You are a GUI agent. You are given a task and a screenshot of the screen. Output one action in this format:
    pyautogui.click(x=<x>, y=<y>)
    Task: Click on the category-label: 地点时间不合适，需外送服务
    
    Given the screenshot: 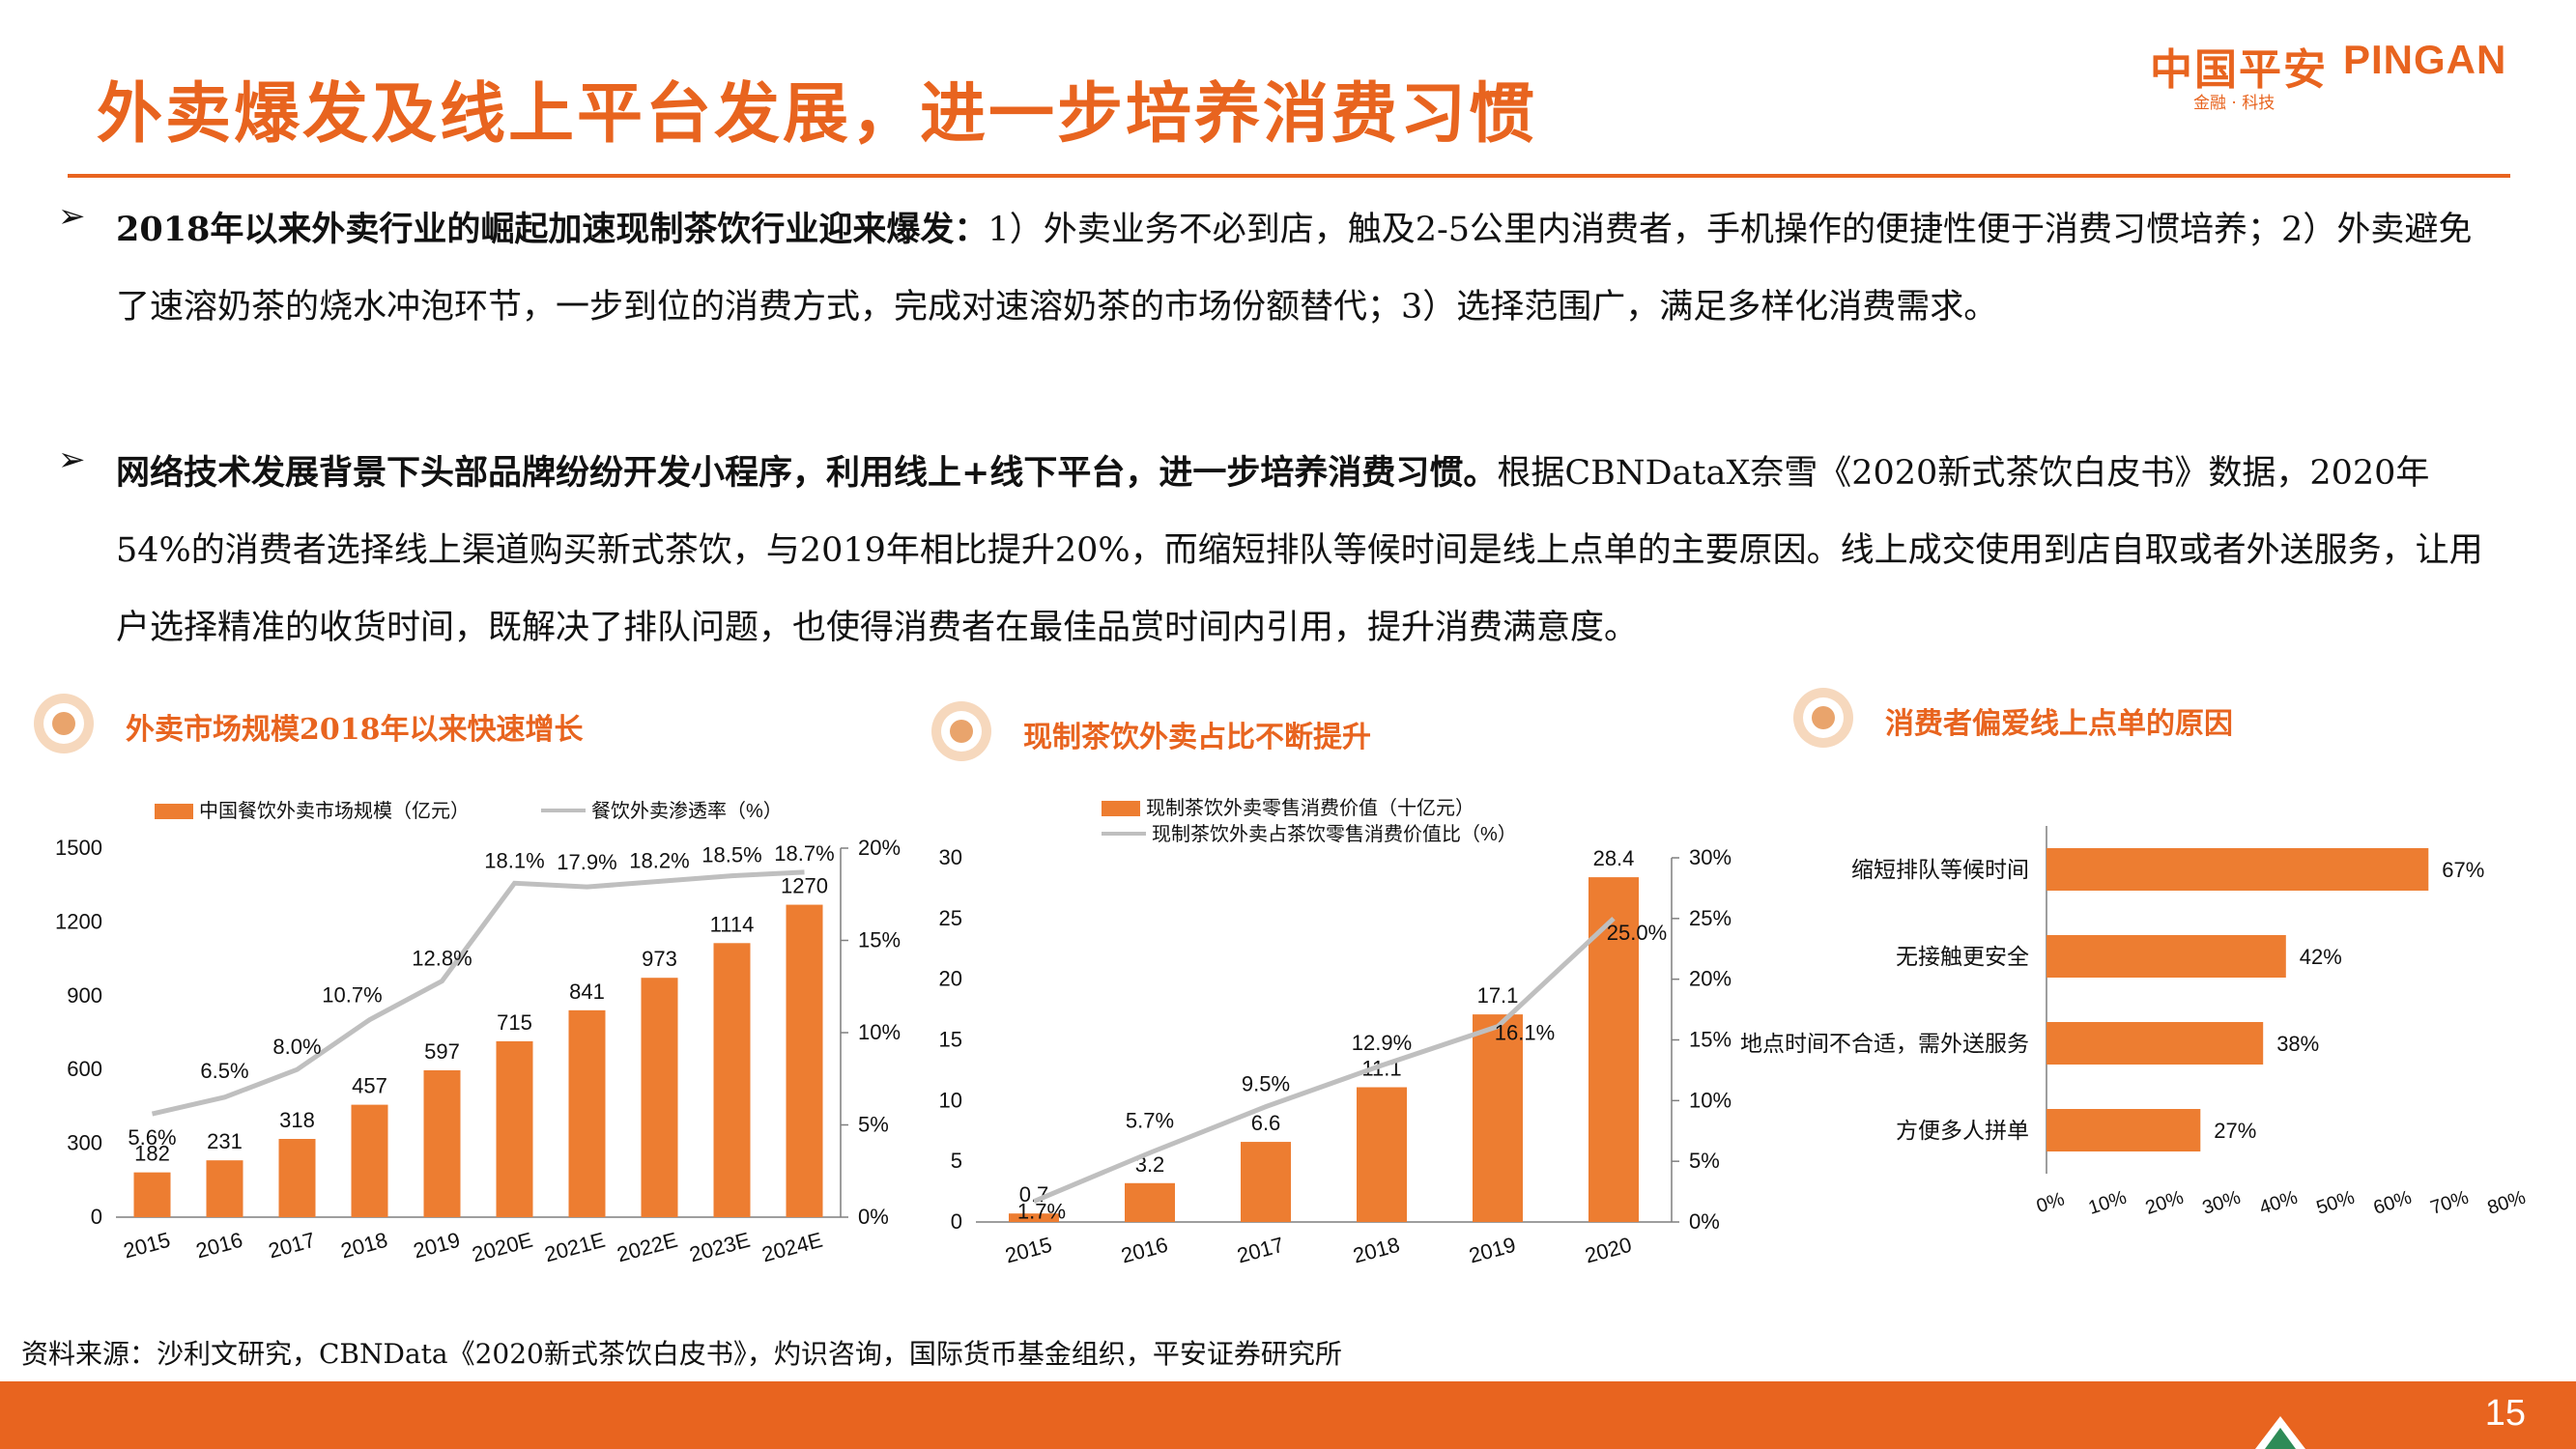 What is the action you would take?
    pyautogui.click(x=1885, y=1043)
    